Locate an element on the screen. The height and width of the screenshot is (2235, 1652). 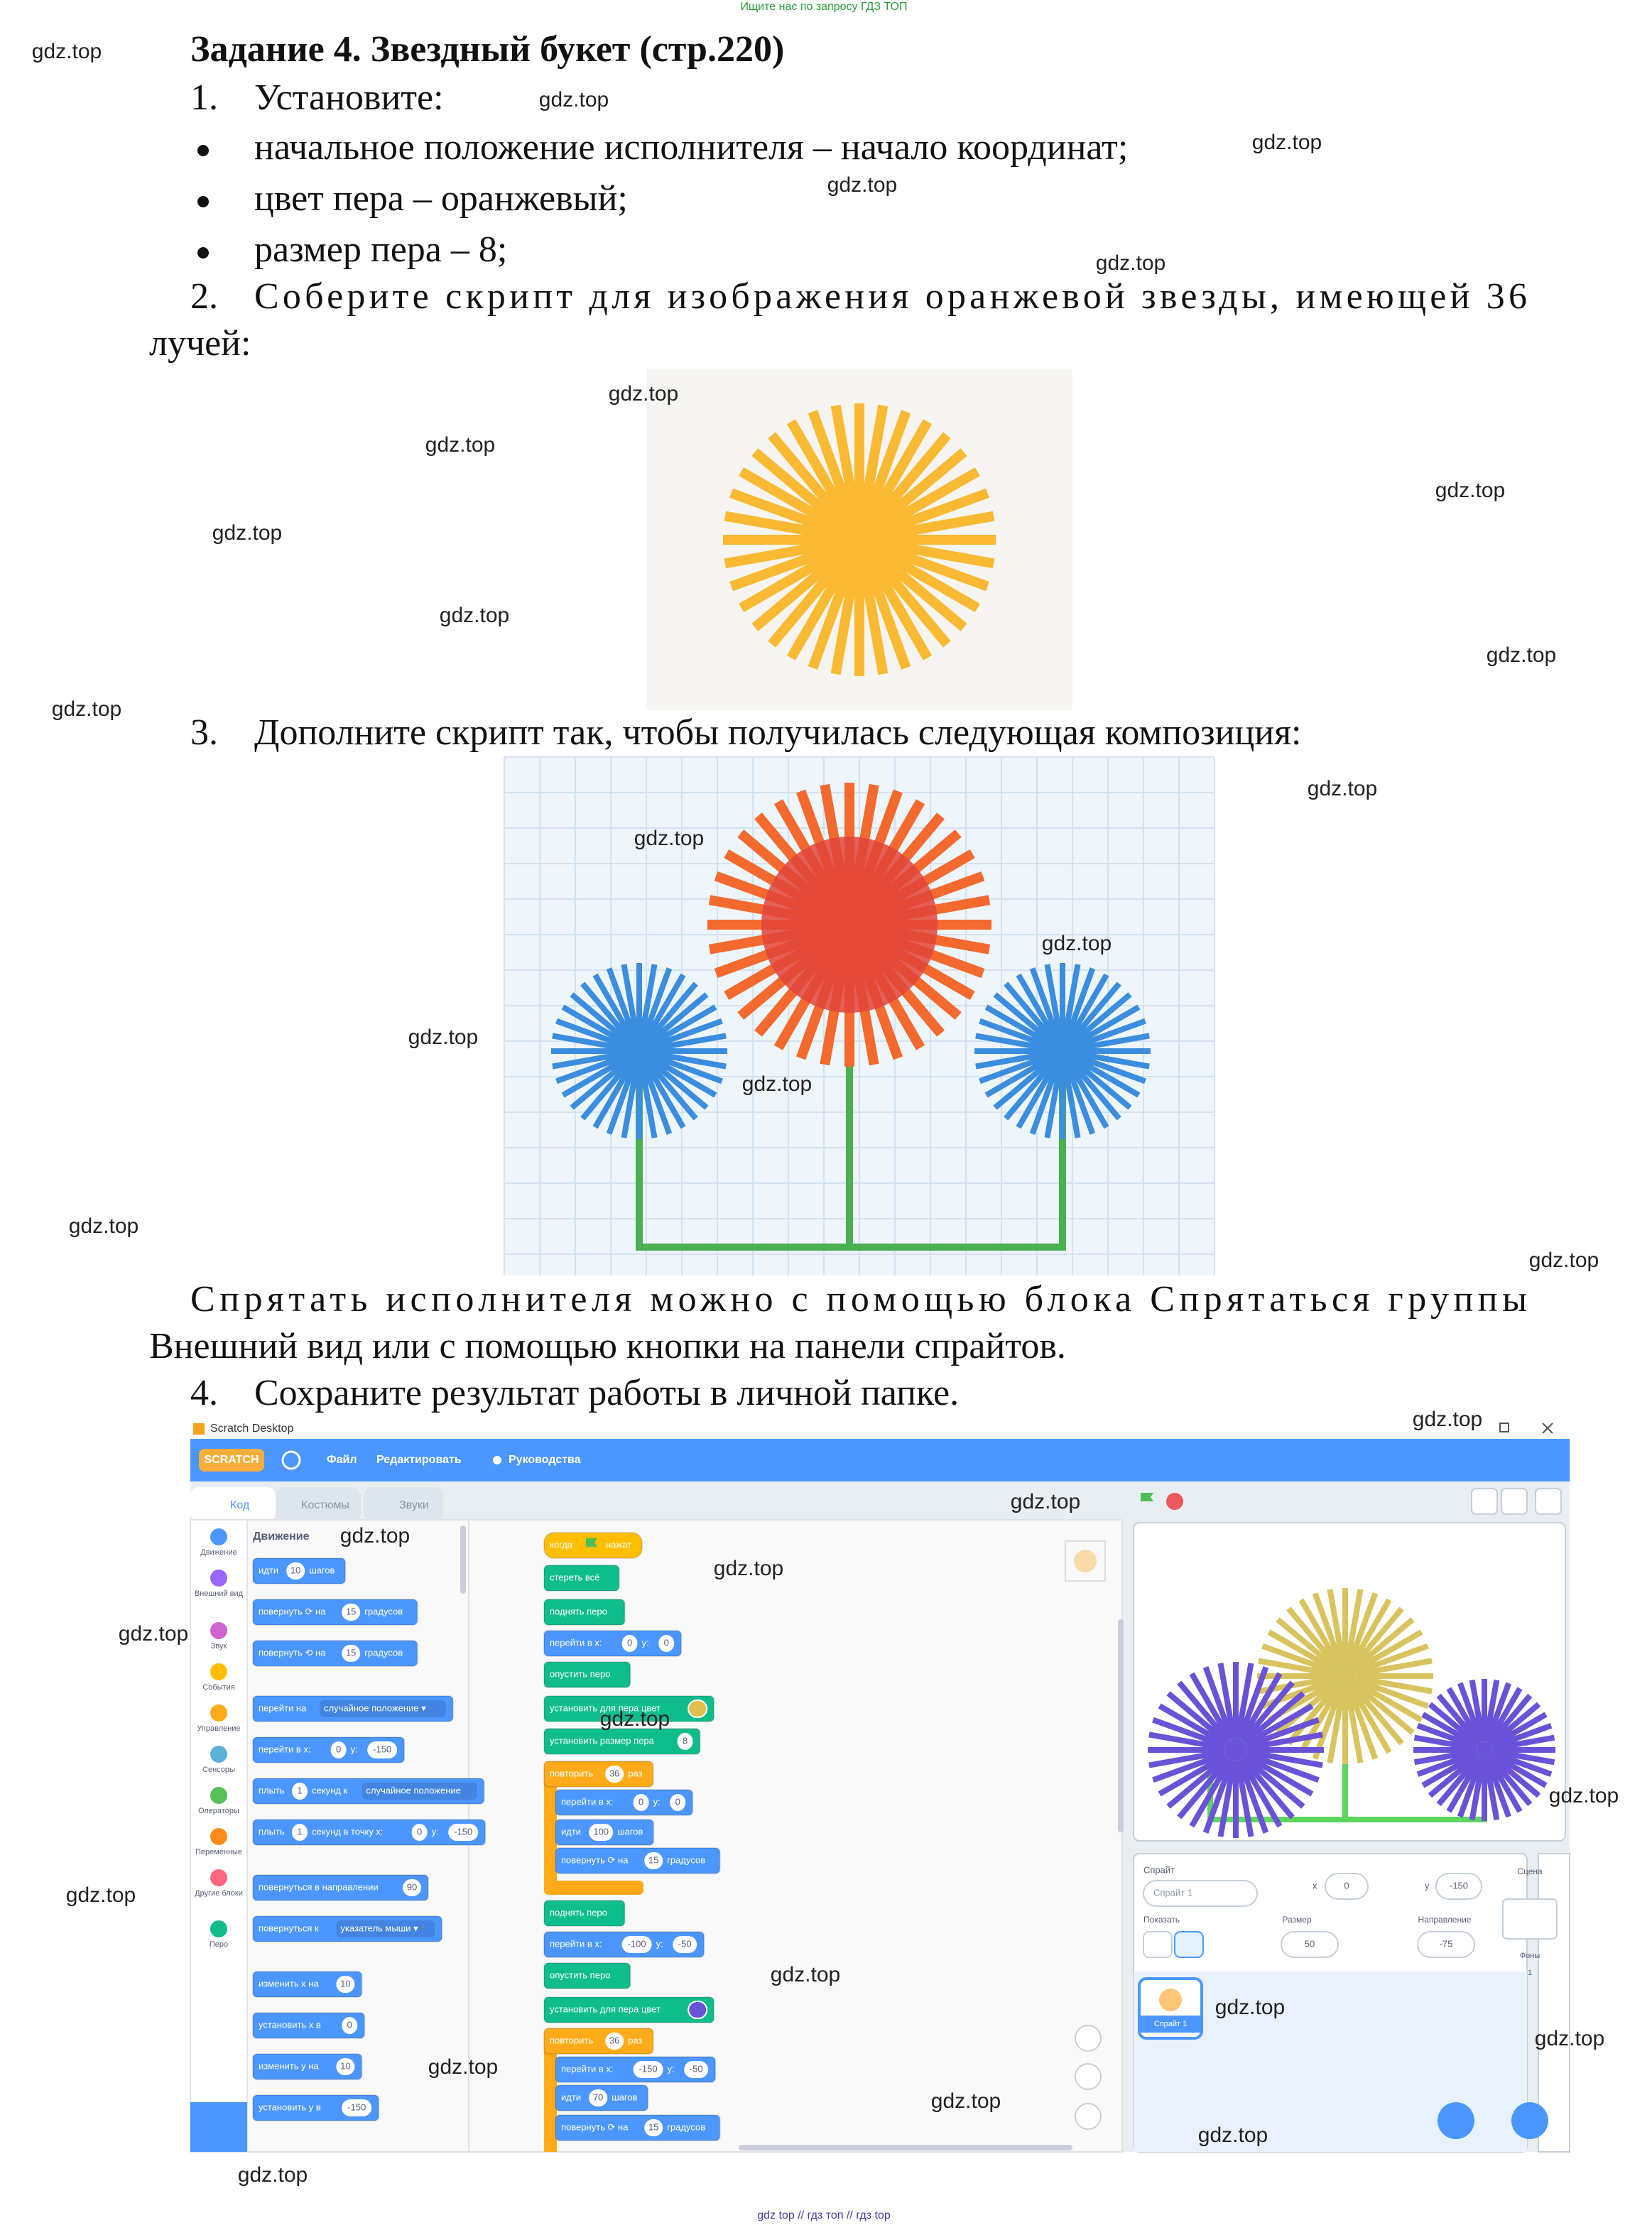
menu-item: Руководства is located at coordinates (545, 1460).